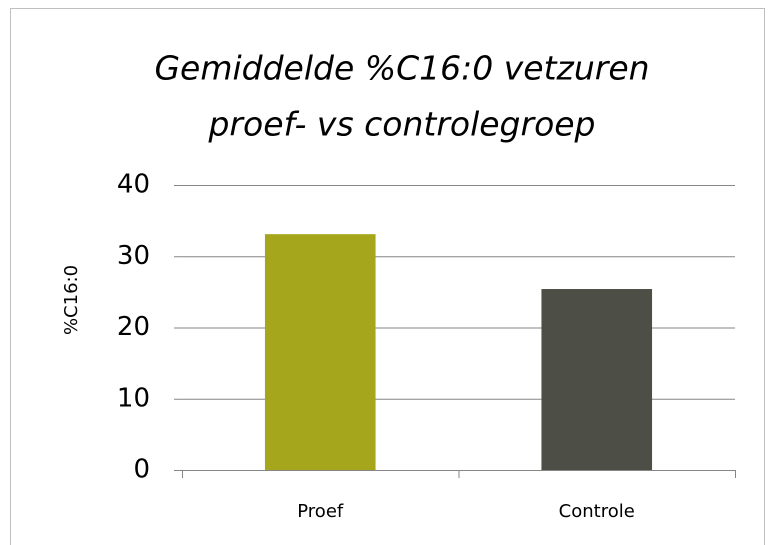  What do you see at coordinates (141, 470) in the screenshot?
I see `y-tick-label: 0` at bounding box center [141, 470].